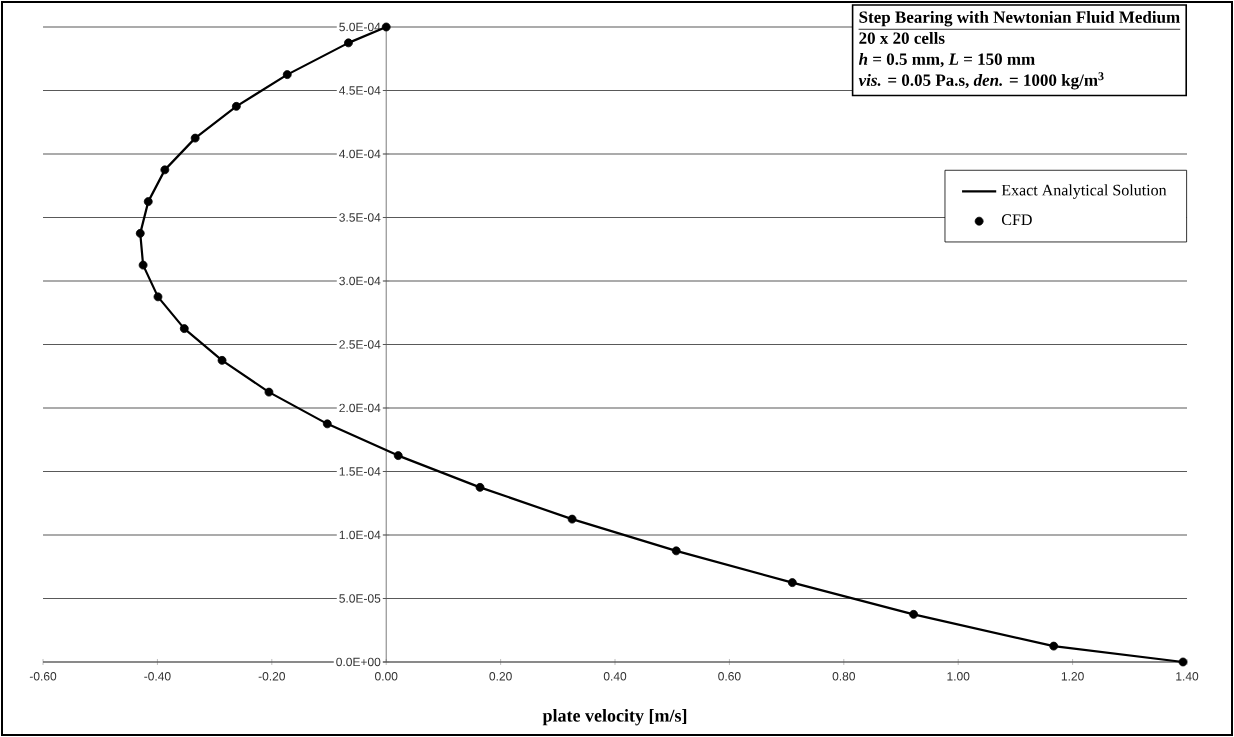 This screenshot has height=737, width=1234. Describe the element at coordinates (729, 676) in the screenshot. I see `x-tick-label: 0.60` at that location.